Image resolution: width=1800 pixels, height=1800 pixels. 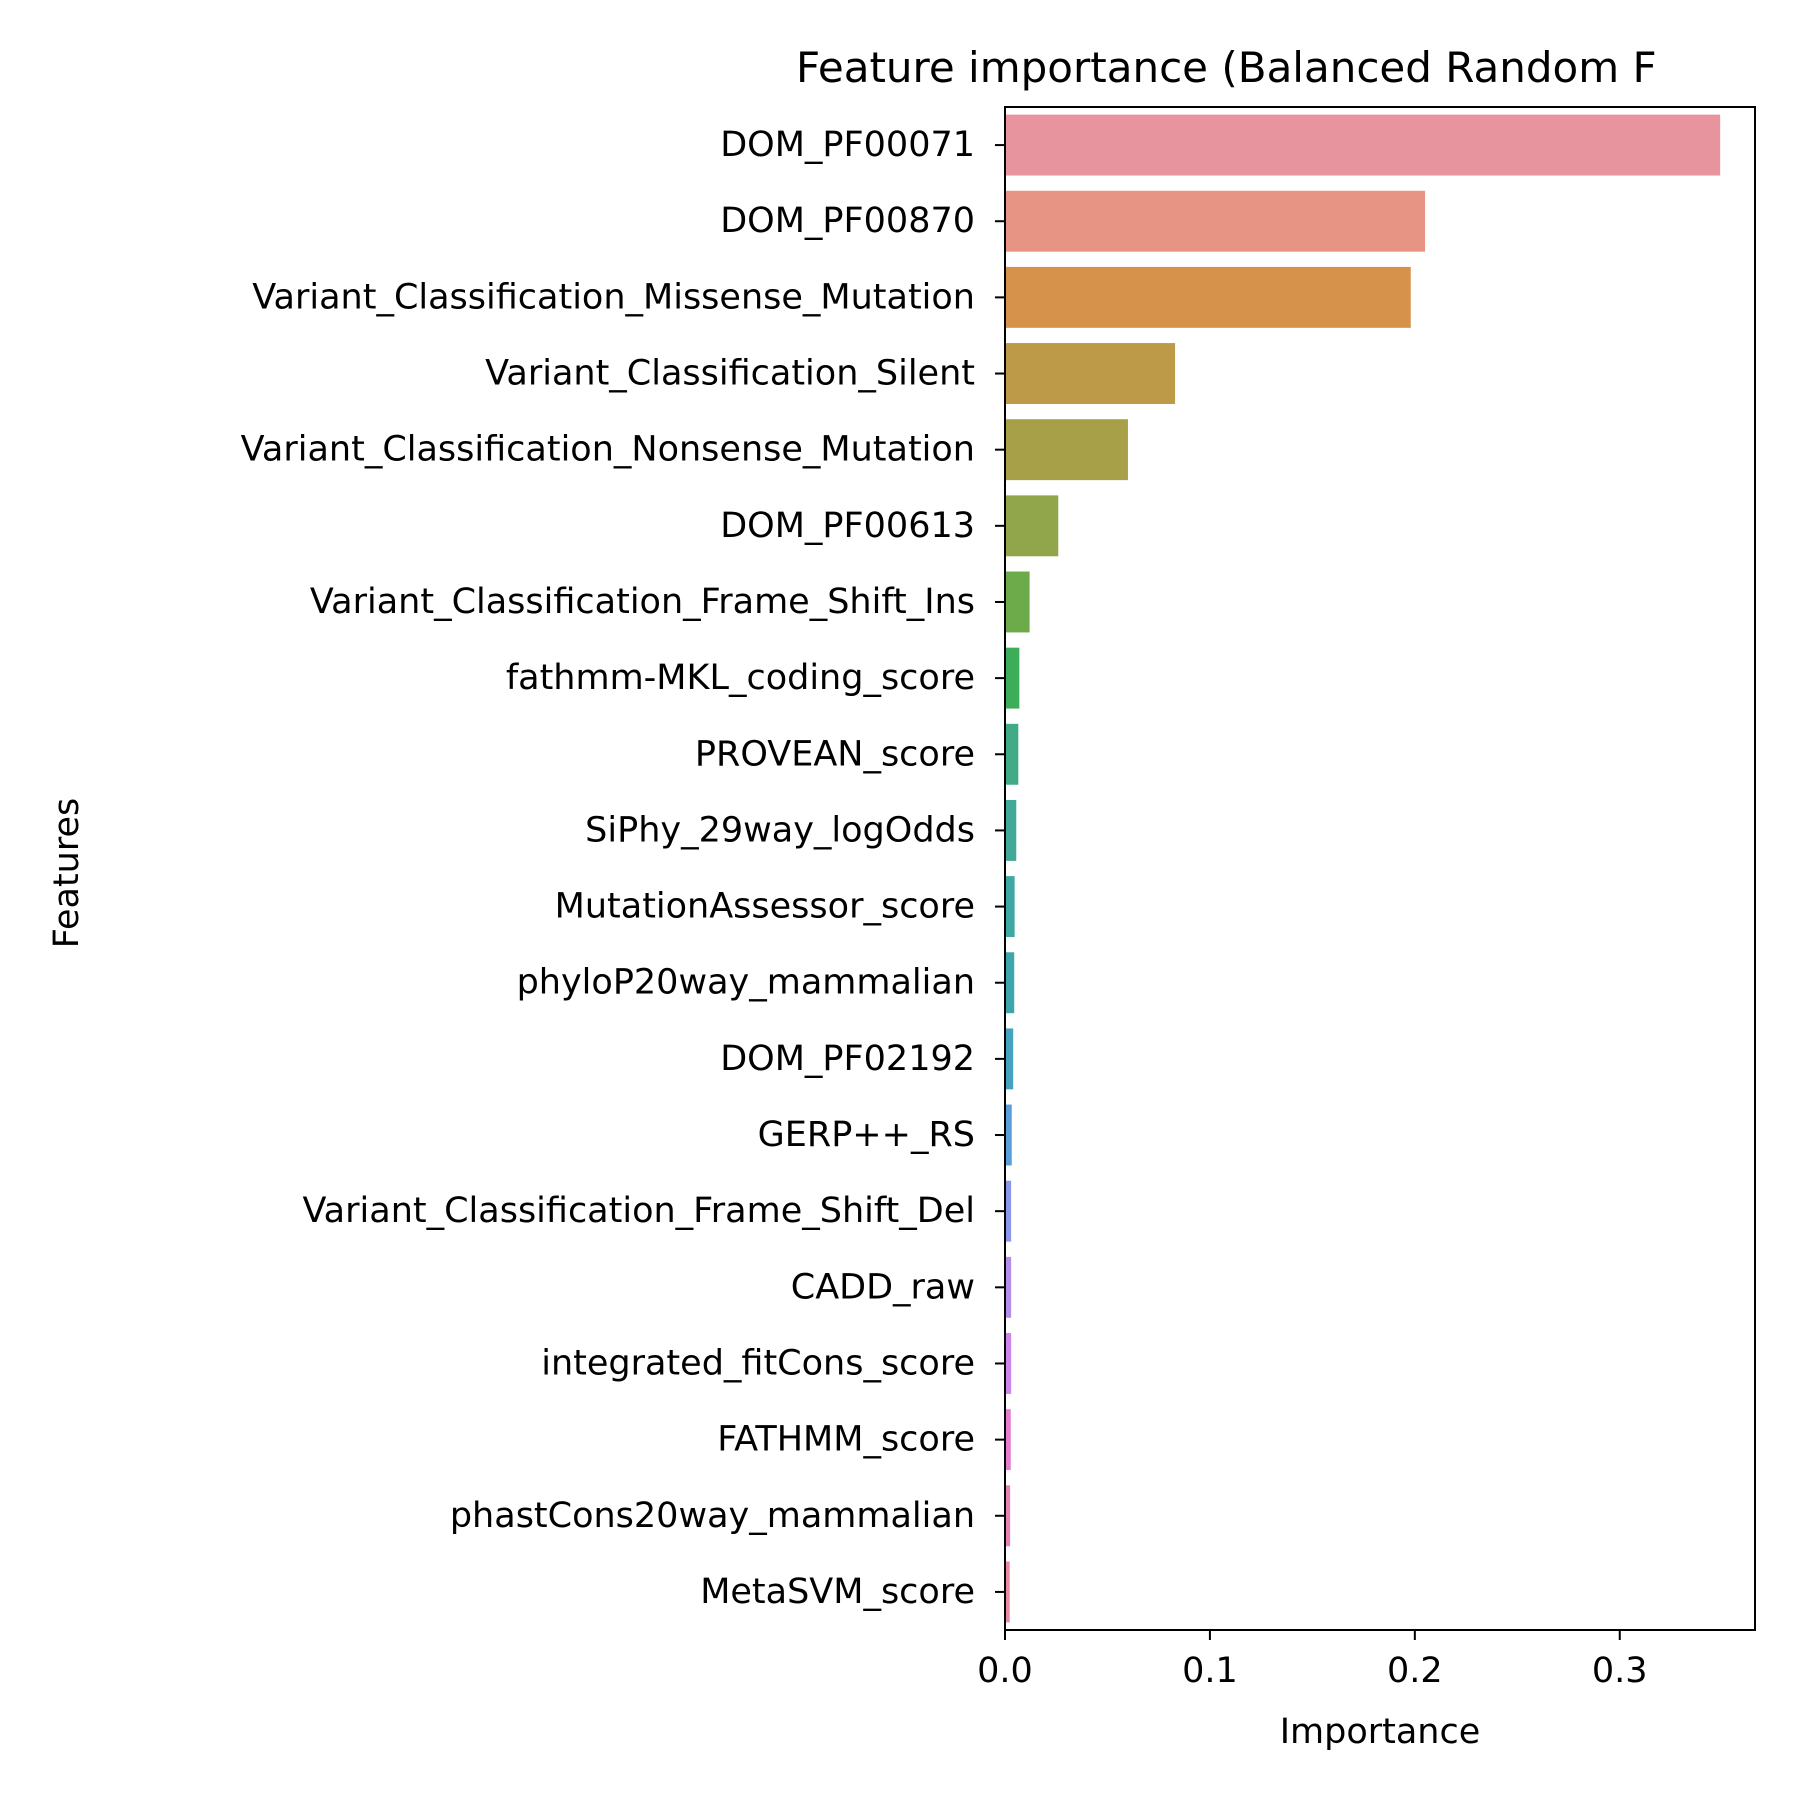 I want to click on category-label-8: PROVEAN_score, so click(x=835, y=754).